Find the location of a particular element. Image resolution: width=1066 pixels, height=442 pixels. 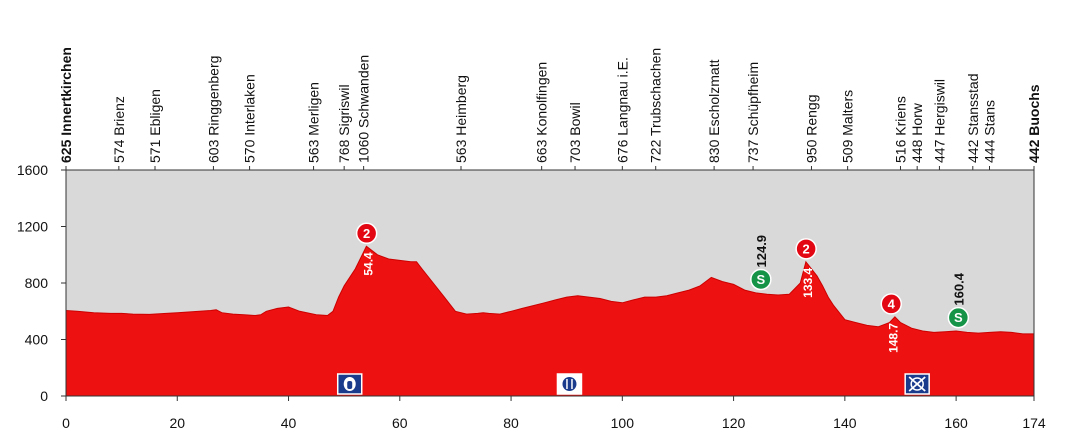

place-label: 676 Langnau i.E. is located at coordinates (622, 110).